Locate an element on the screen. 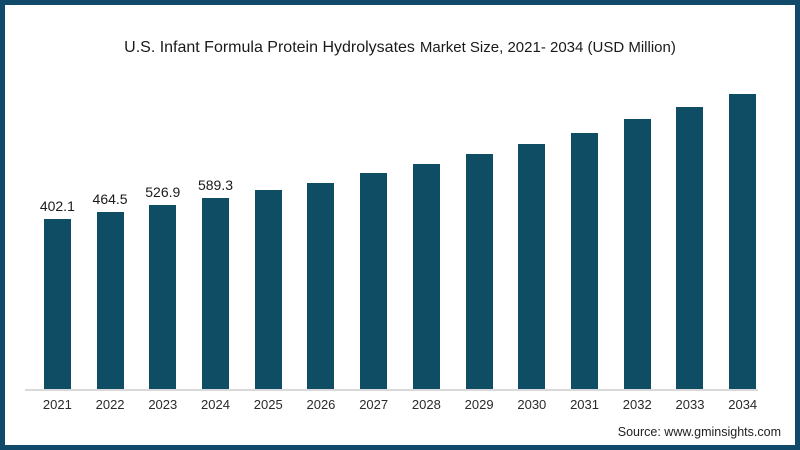 This screenshot has height=450, width=800. x-axis-label: 2021 is located at coordinates (57, 404).